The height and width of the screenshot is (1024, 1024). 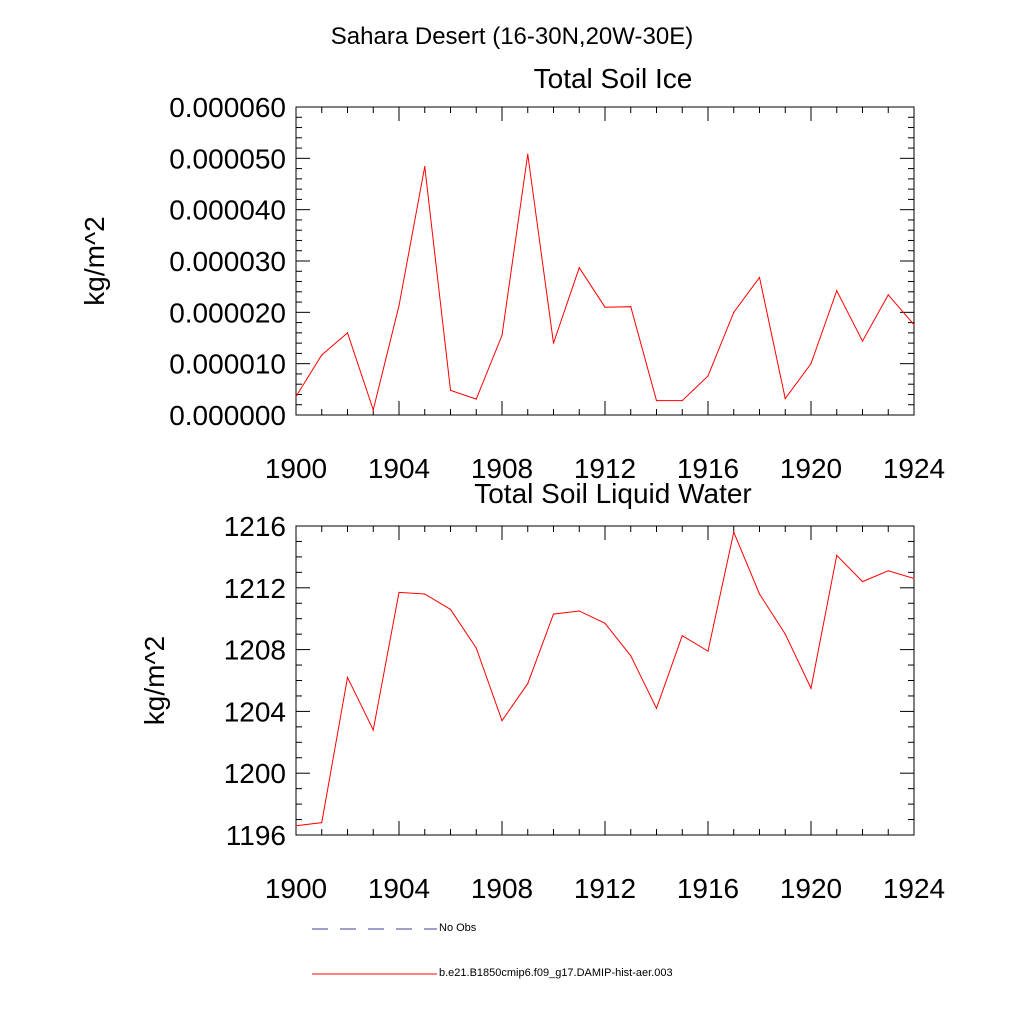 I want to click on legend-swatch-dashed, so click(x=374, y=929).